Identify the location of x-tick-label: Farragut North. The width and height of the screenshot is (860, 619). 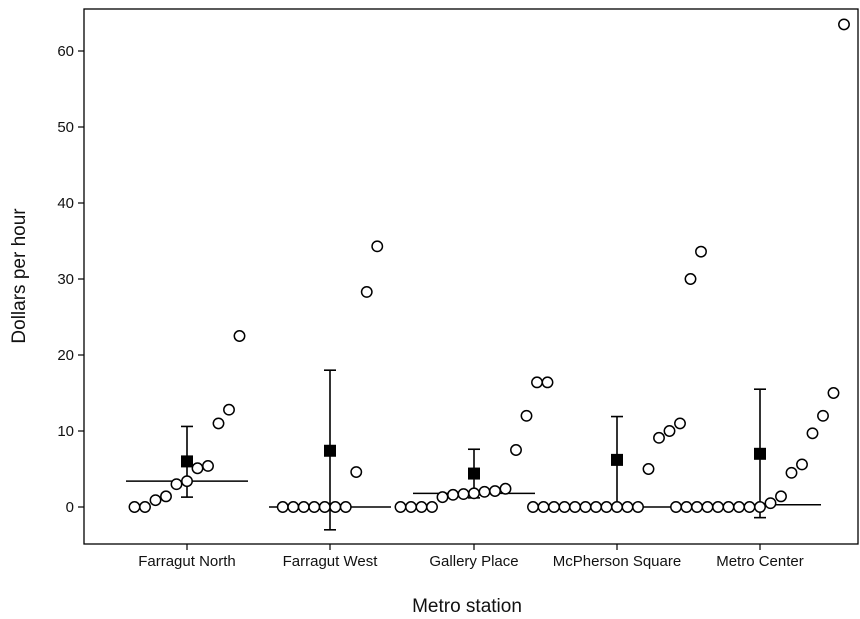
(187, 561).